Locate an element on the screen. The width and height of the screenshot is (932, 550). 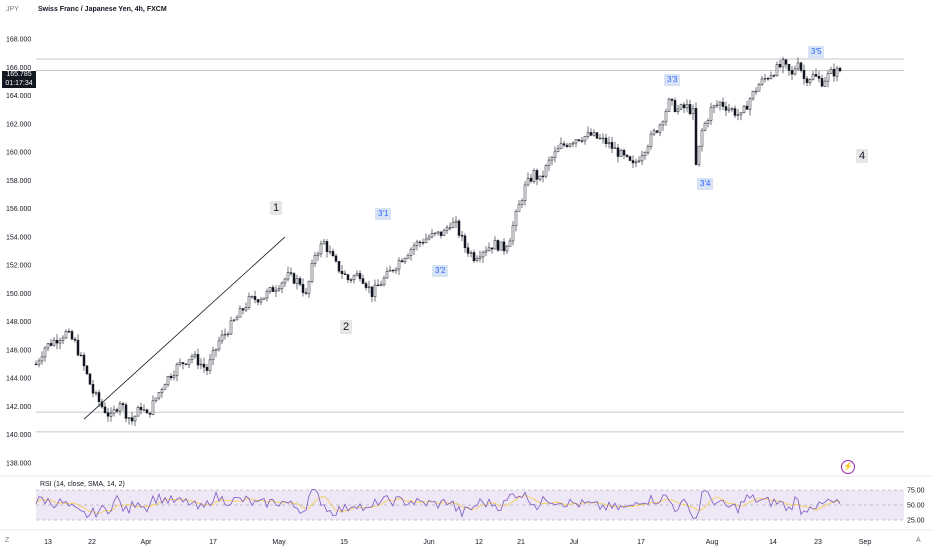
lightning-icon: ⚡ is located at coordinates (848, 467).